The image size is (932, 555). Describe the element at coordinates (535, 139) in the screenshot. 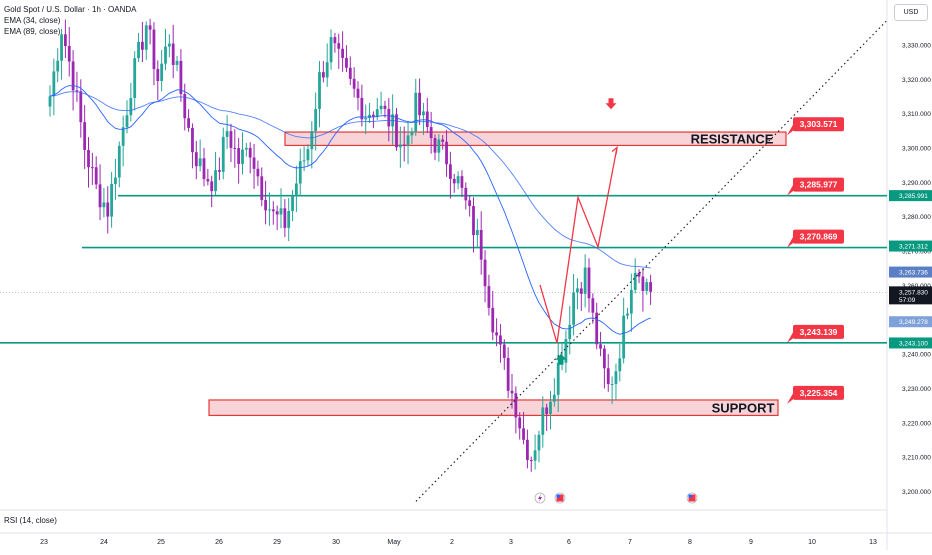

I see `zone-resistance` at that location.